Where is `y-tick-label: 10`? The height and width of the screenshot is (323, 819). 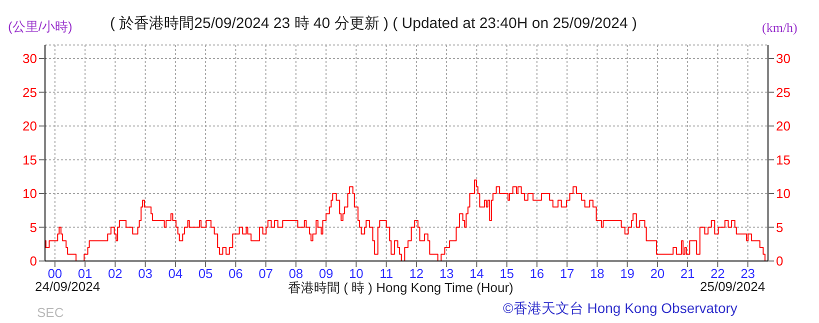
y-tick-label: 10 is located at coordinates (29, 194).